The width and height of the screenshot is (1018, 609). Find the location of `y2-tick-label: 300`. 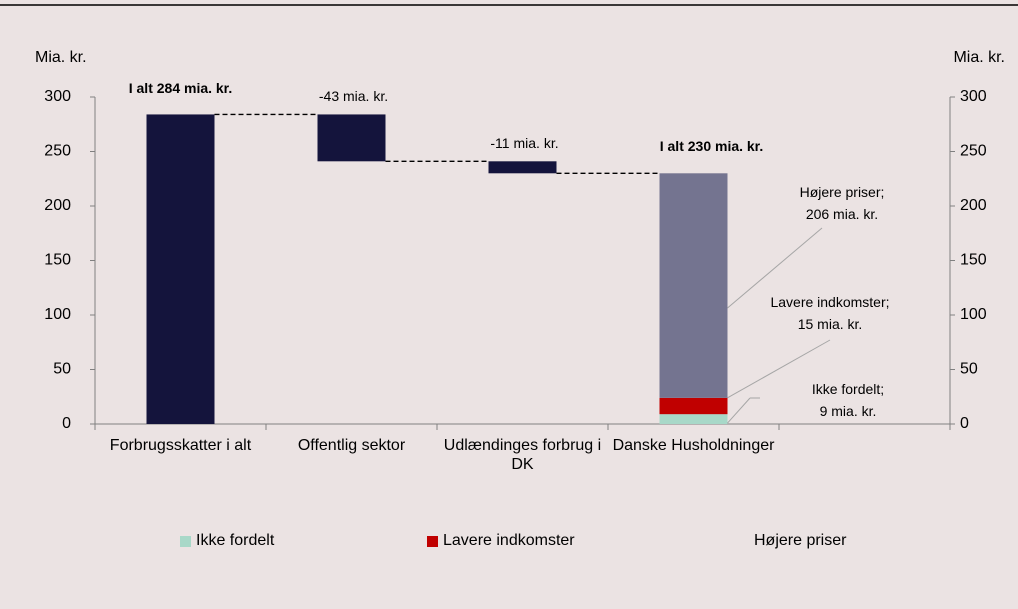

y2-tick-label: 300 is located at coordinates (973, 96).